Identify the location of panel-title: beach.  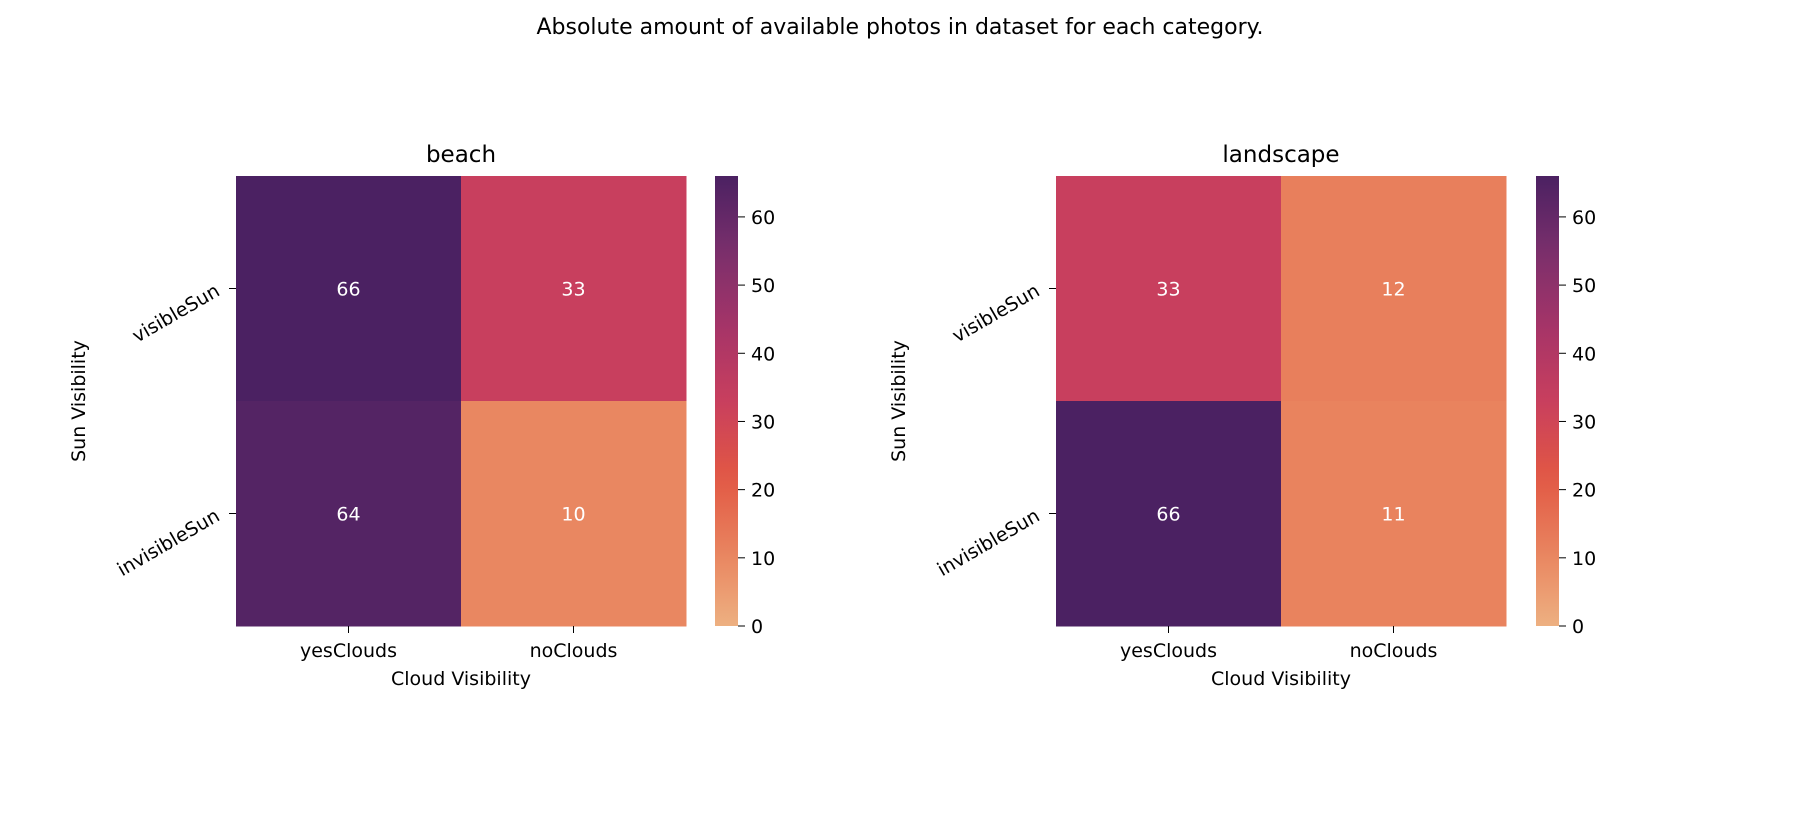
(461, 155).